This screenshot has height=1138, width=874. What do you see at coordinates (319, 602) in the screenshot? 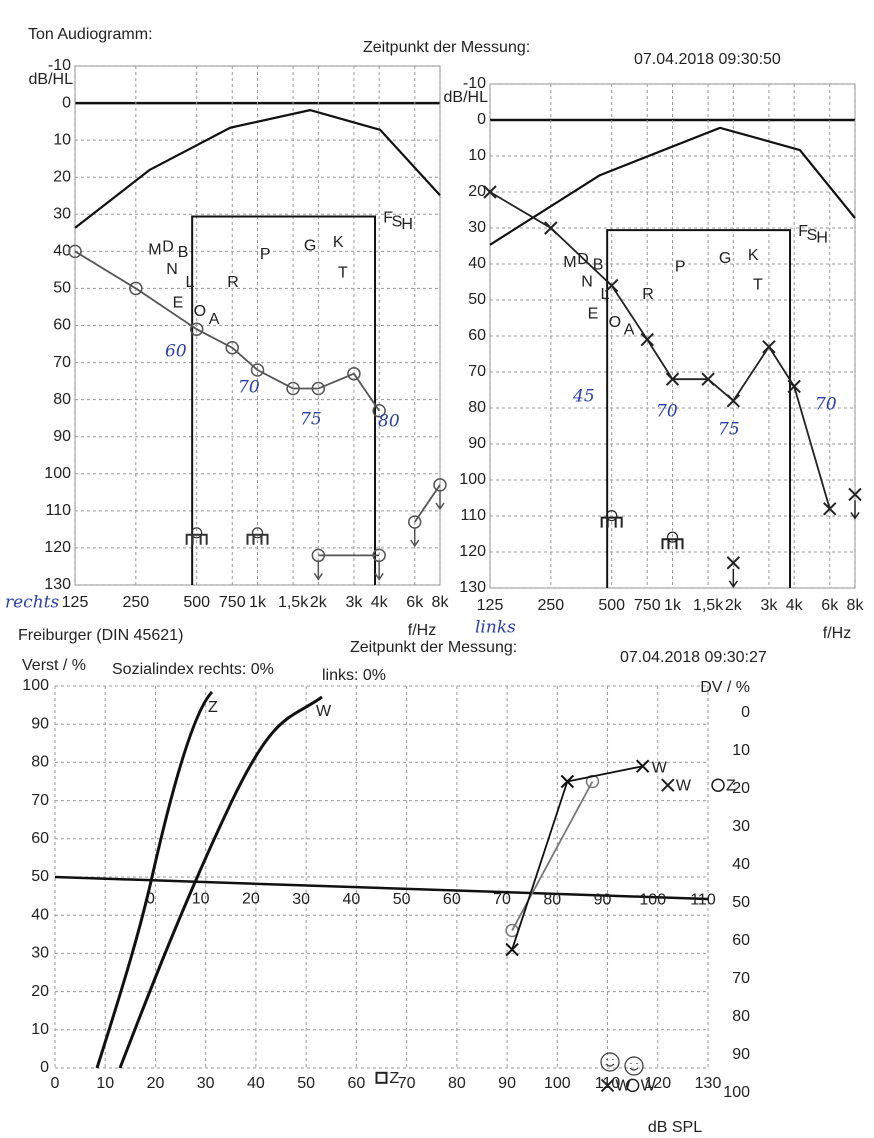
I see `x-tick-label: 2k` at bounding box center [319, 602].